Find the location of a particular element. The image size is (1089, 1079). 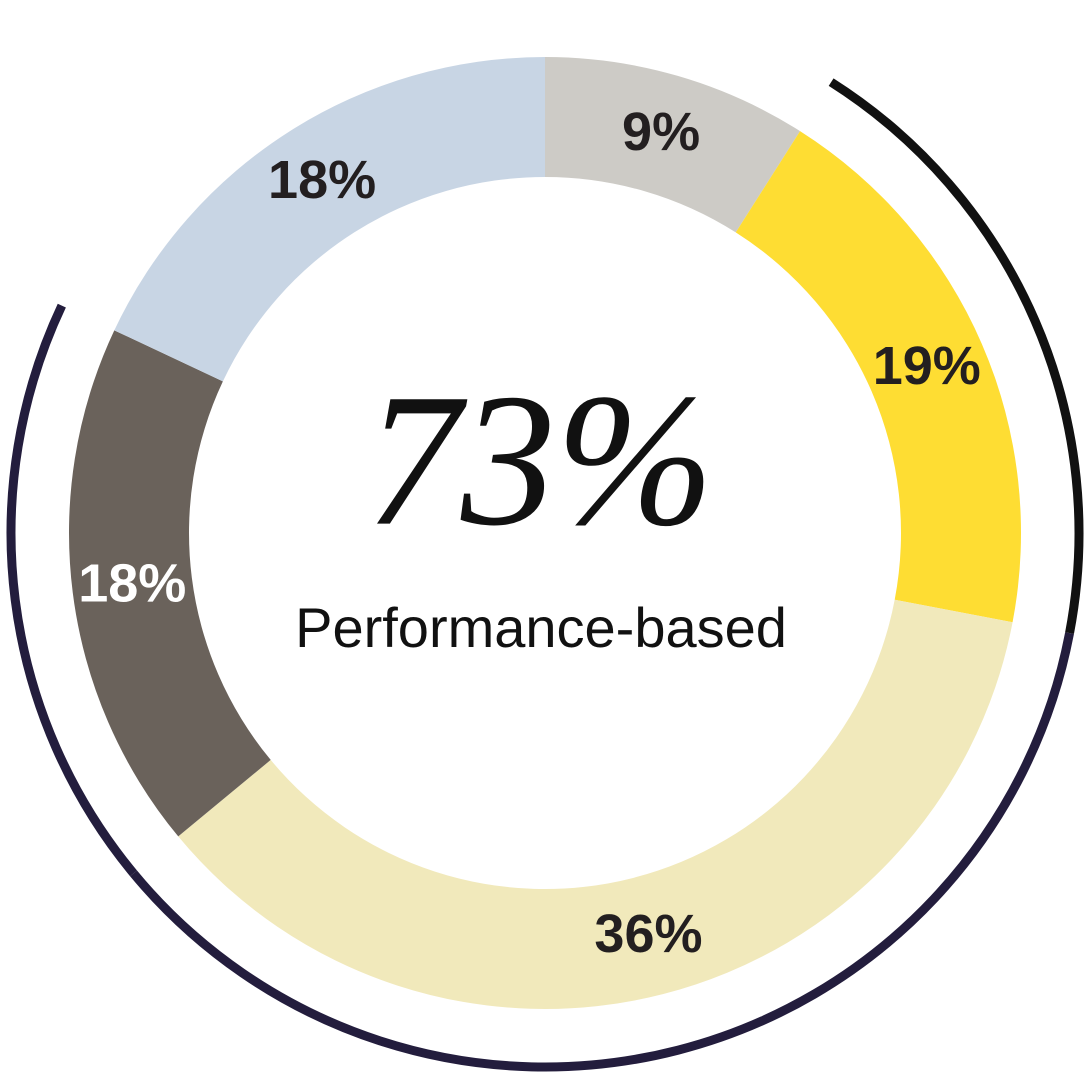

segment-label: 36% is located at coordinates (648, 934).